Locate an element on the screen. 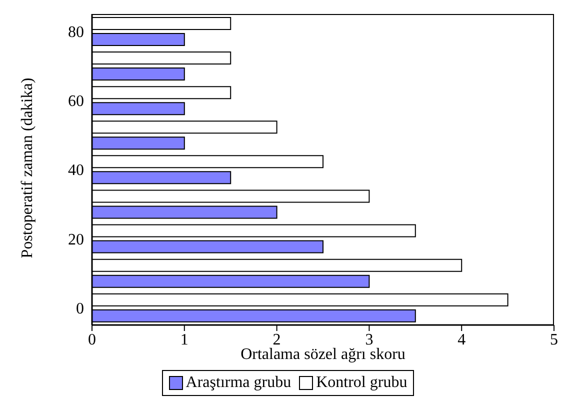 The width and height of the screenshot is (577, 408). y-tick-label: 60 is located at coordinates (76, 101).